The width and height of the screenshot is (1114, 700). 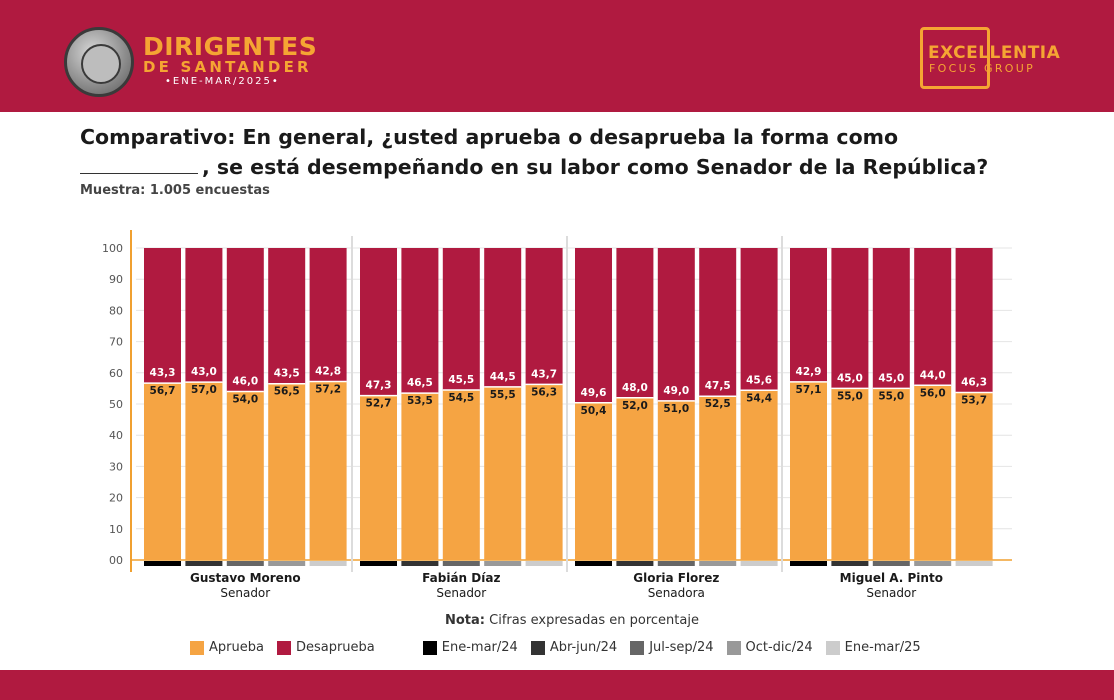 I want to click on legend-item-period-0: Ene-mar/24, so click(x=470, y=647).